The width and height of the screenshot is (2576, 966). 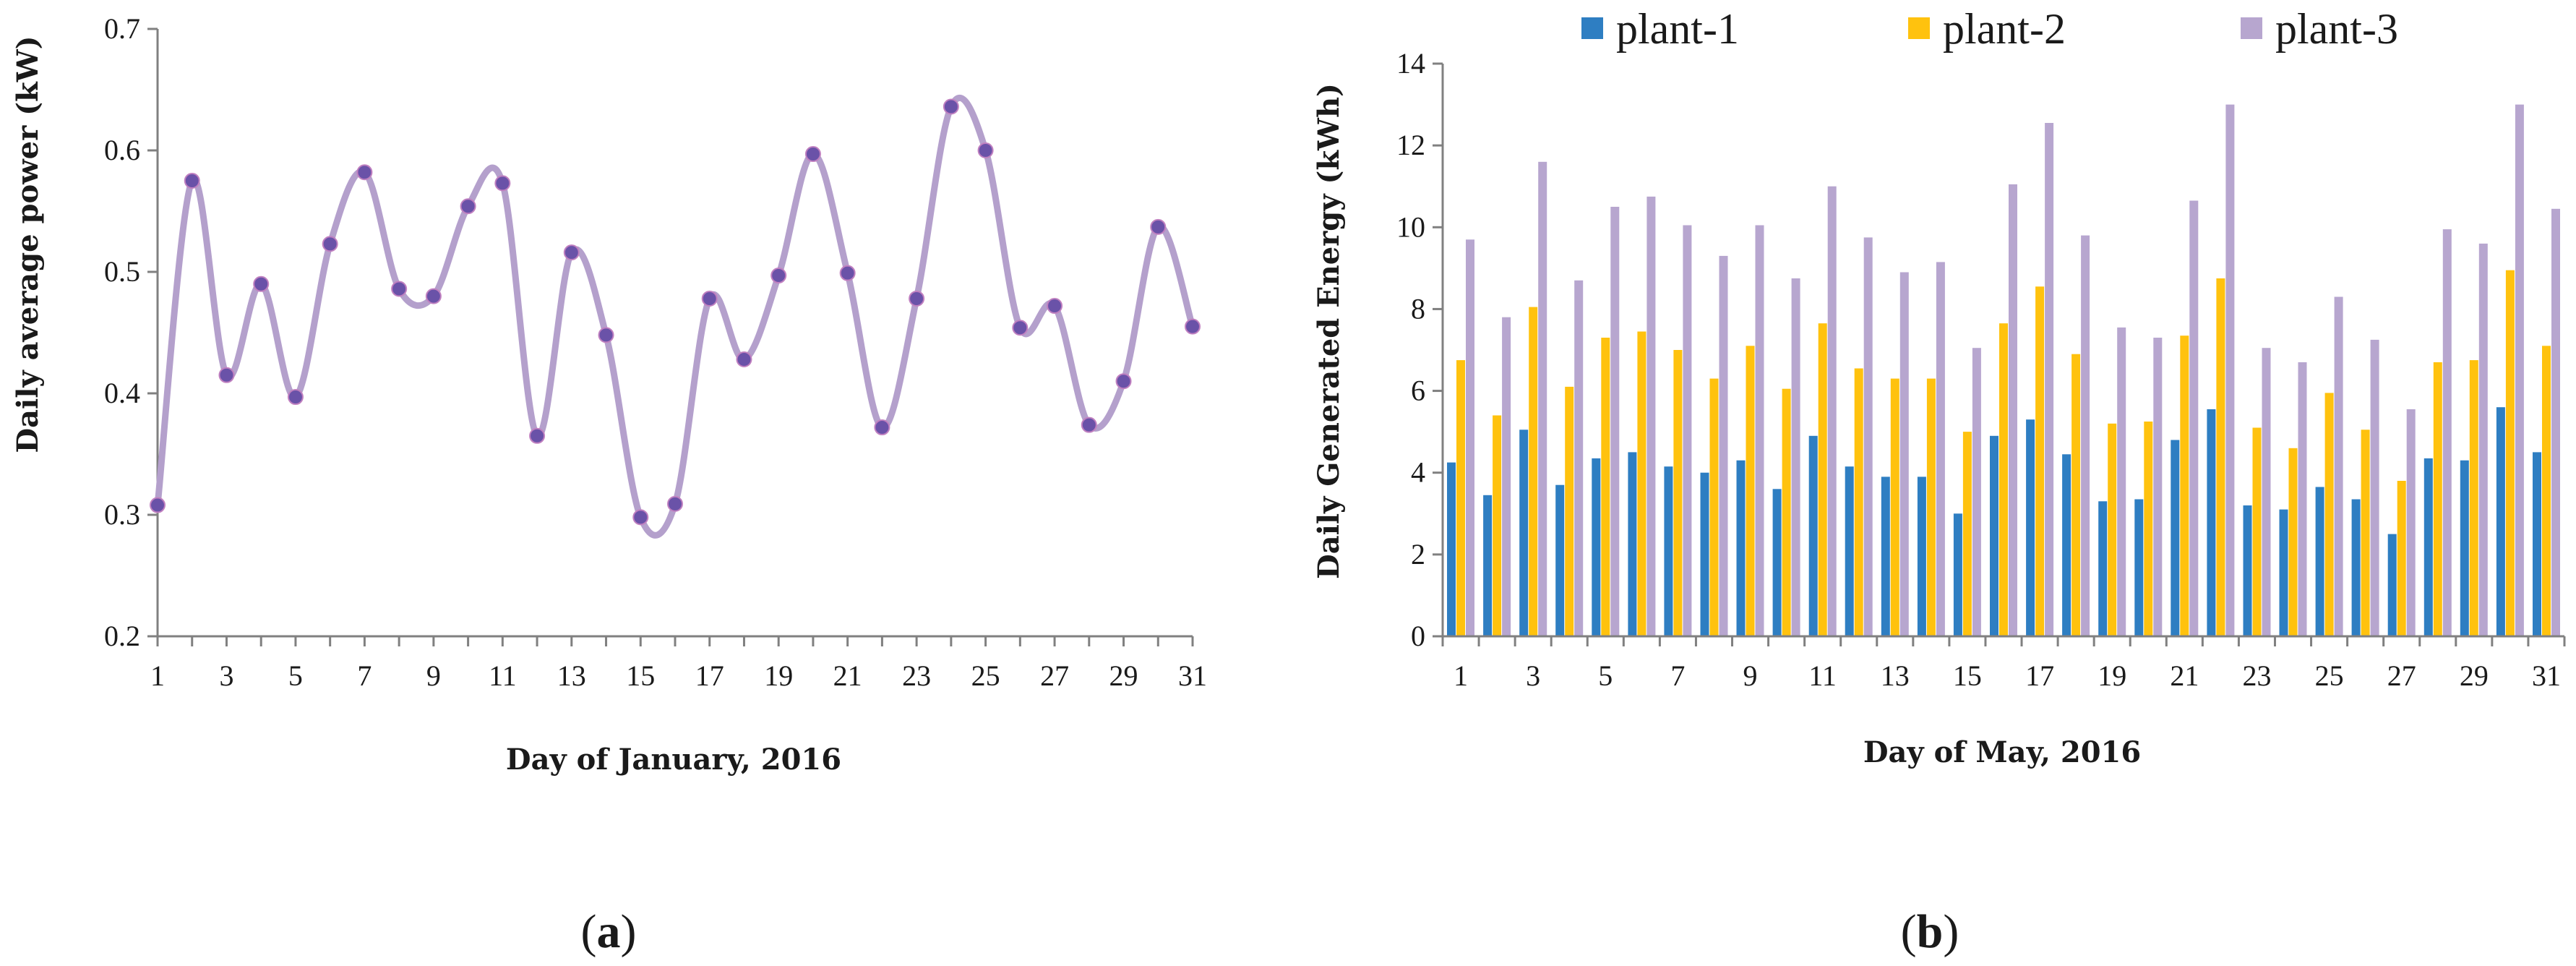 I want to click on panel-b-ytick-label: 12, so click(x=1411, y=145).